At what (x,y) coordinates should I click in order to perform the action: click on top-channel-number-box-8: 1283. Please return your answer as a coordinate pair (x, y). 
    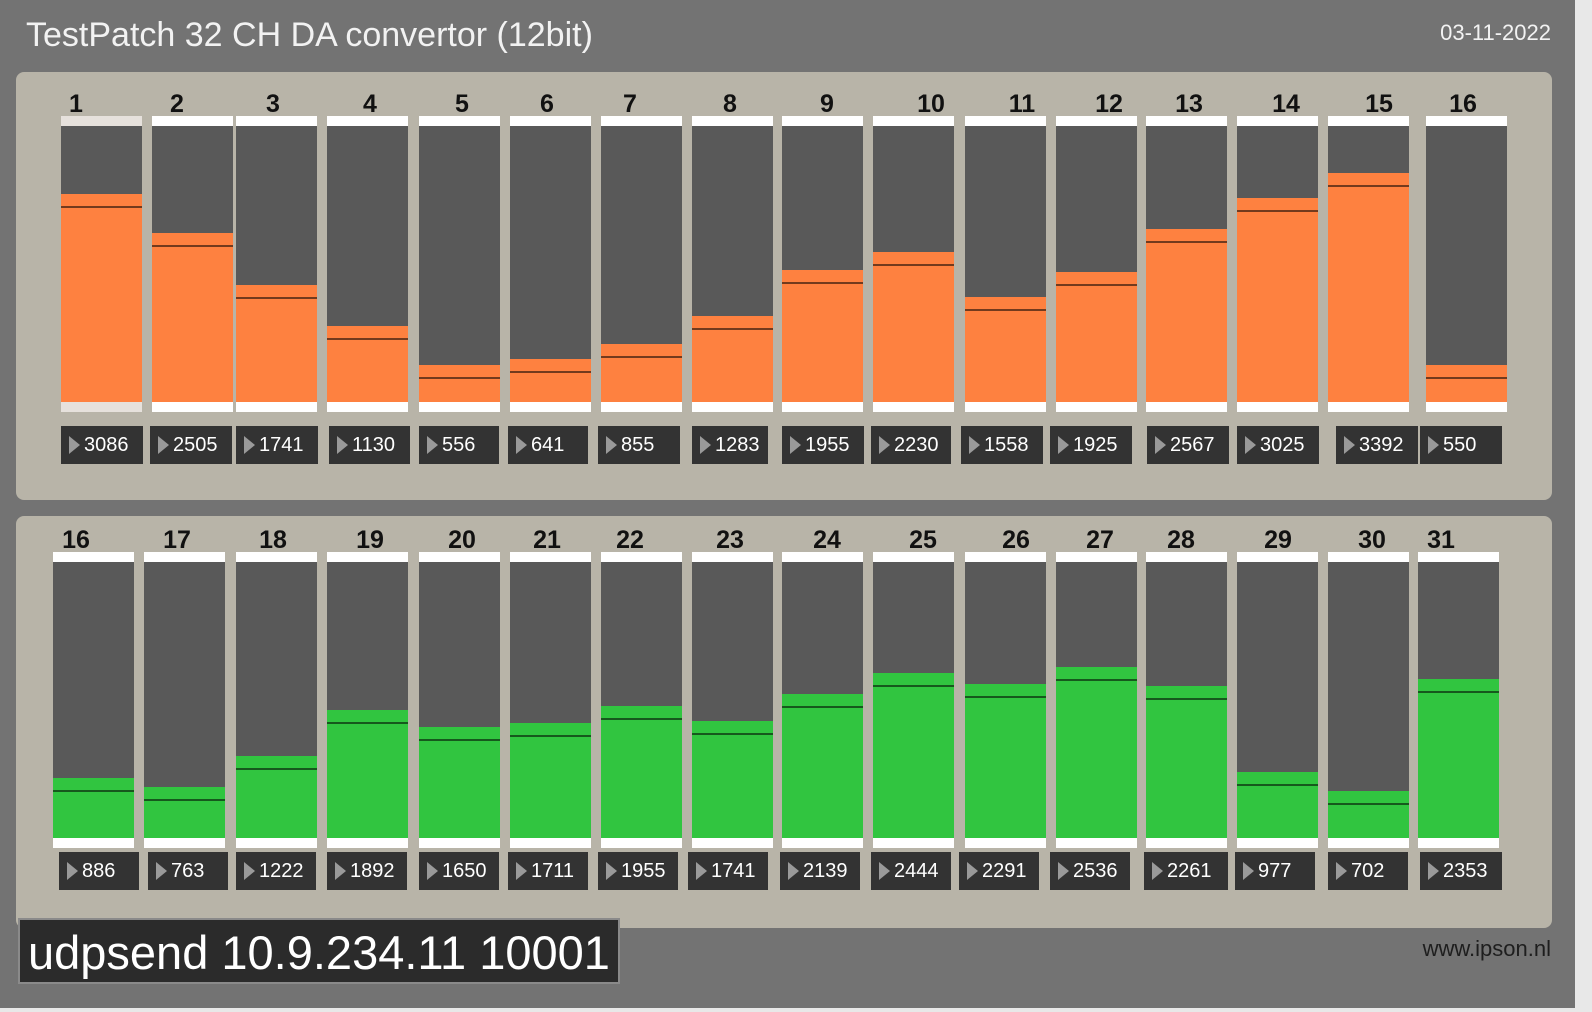
    Looking at the image, I should click on (730, 445).